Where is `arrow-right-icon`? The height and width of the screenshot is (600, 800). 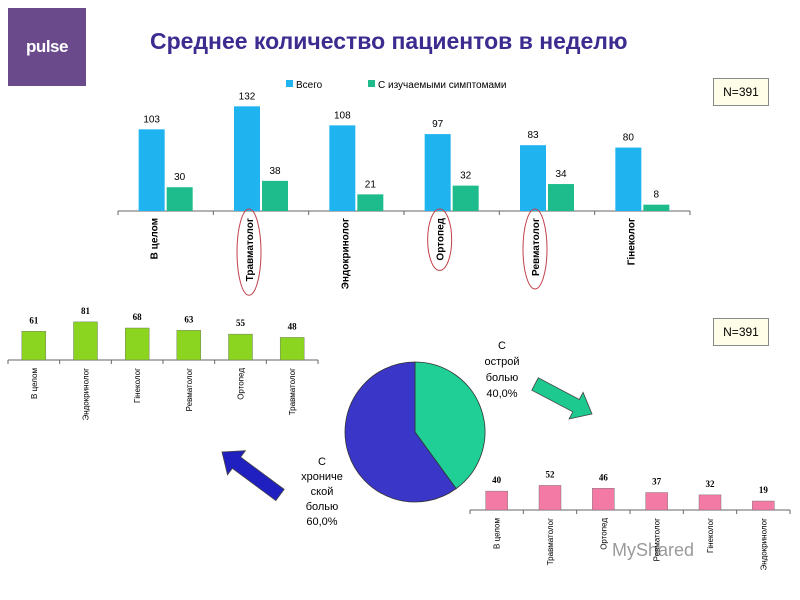
arrow-right-icon is located at coordinates (562, 398).